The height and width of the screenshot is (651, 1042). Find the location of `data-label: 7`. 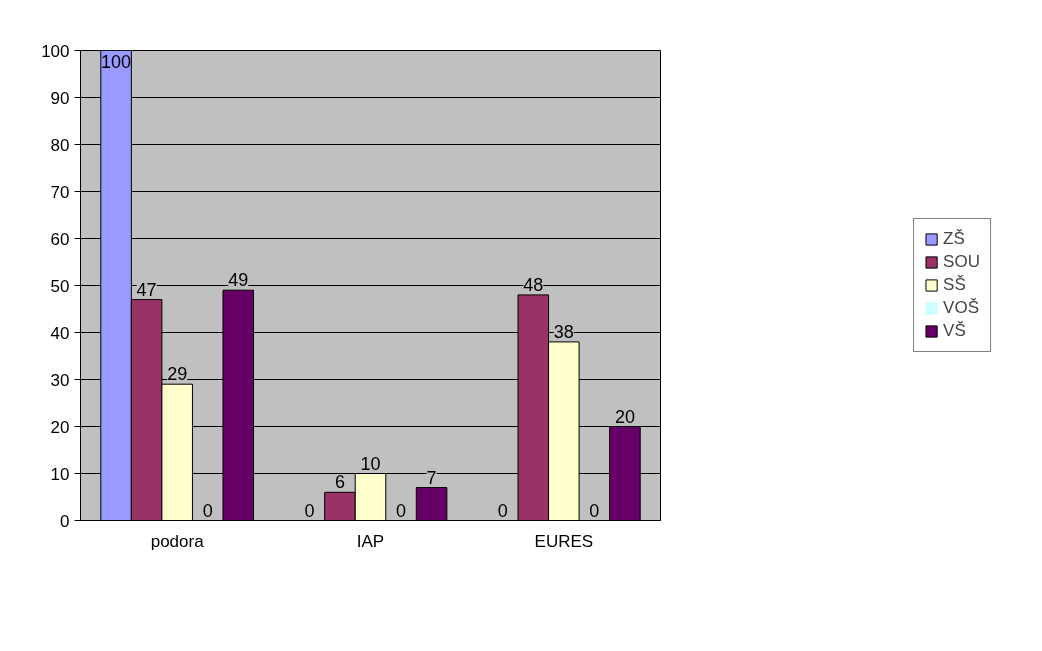

data-label: 7 is located at coordinates (431, 477).